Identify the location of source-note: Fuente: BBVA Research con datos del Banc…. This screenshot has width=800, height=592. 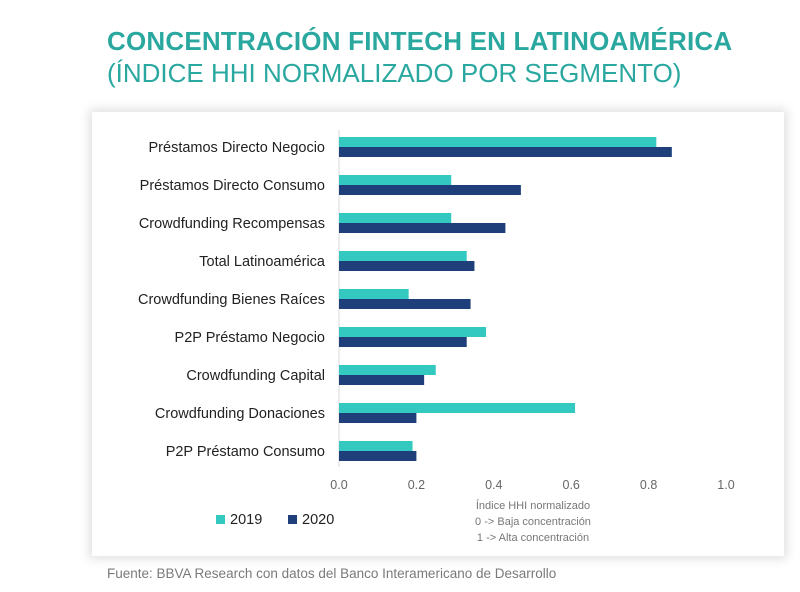
(332, 573).